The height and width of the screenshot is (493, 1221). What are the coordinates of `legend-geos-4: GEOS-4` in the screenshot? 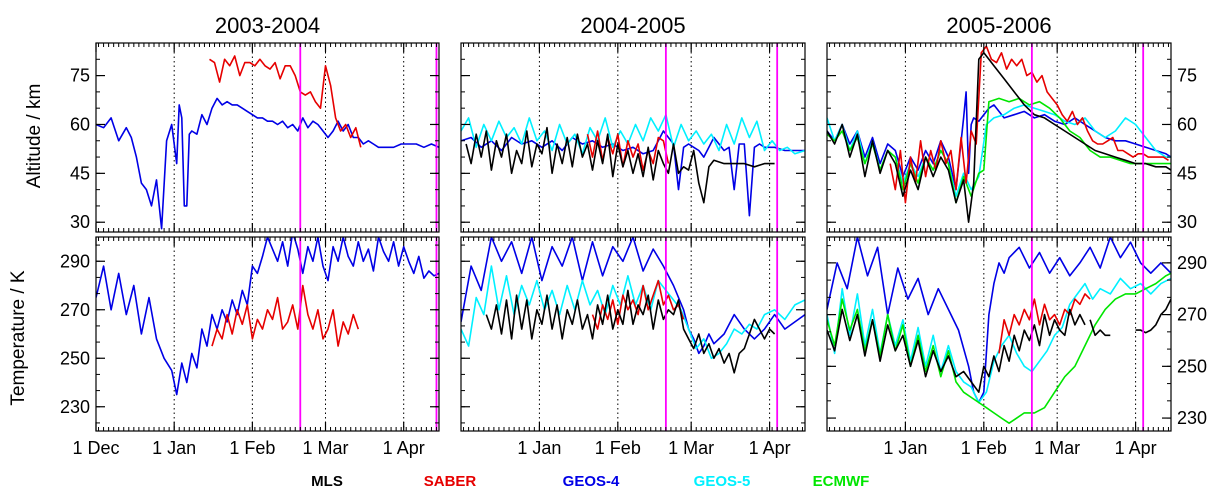 It's located at (591, 481).